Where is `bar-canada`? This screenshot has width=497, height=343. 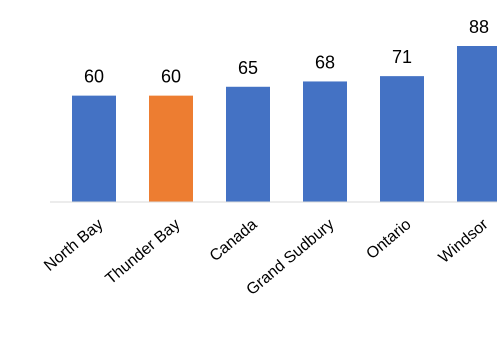
bar-canada is located at coordinates (248, 144).